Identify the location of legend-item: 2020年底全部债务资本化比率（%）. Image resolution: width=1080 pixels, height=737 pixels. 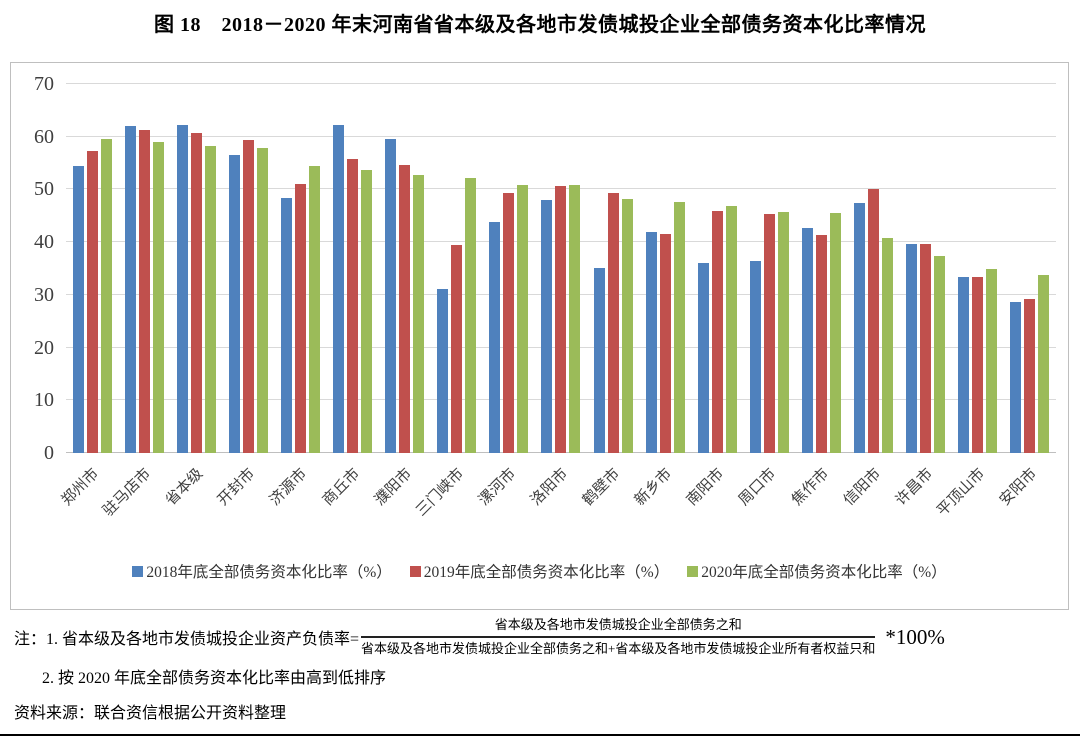
(817, 571).